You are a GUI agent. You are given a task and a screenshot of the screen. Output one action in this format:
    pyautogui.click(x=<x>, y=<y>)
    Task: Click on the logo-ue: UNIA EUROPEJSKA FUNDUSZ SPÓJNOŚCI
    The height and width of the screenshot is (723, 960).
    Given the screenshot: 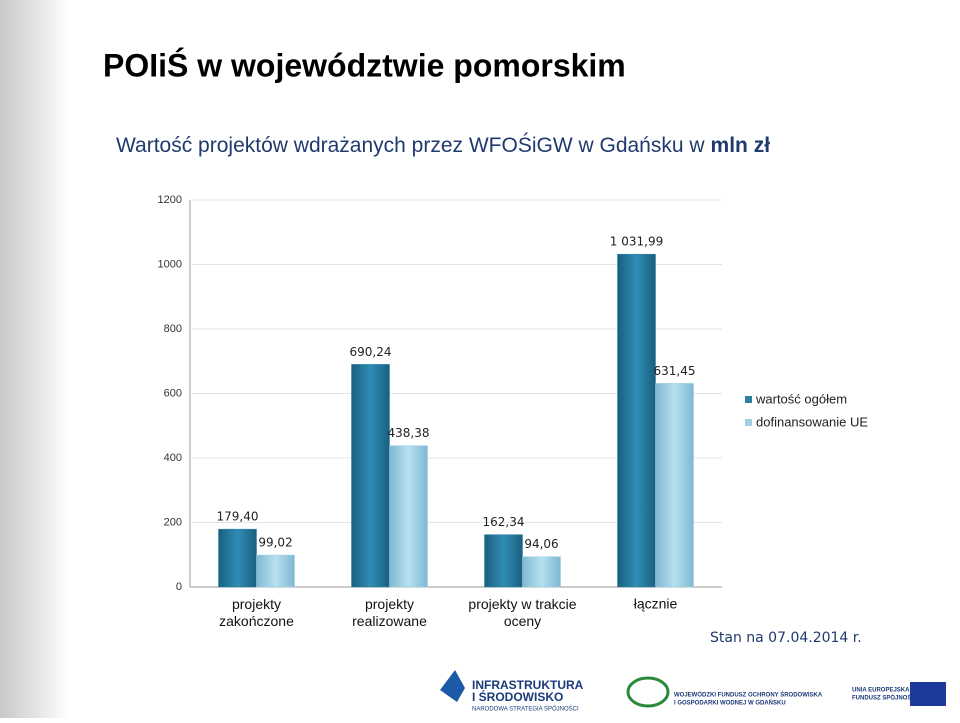 What is the action you would take?
    pyautogui.click(x=899, y=694)
    